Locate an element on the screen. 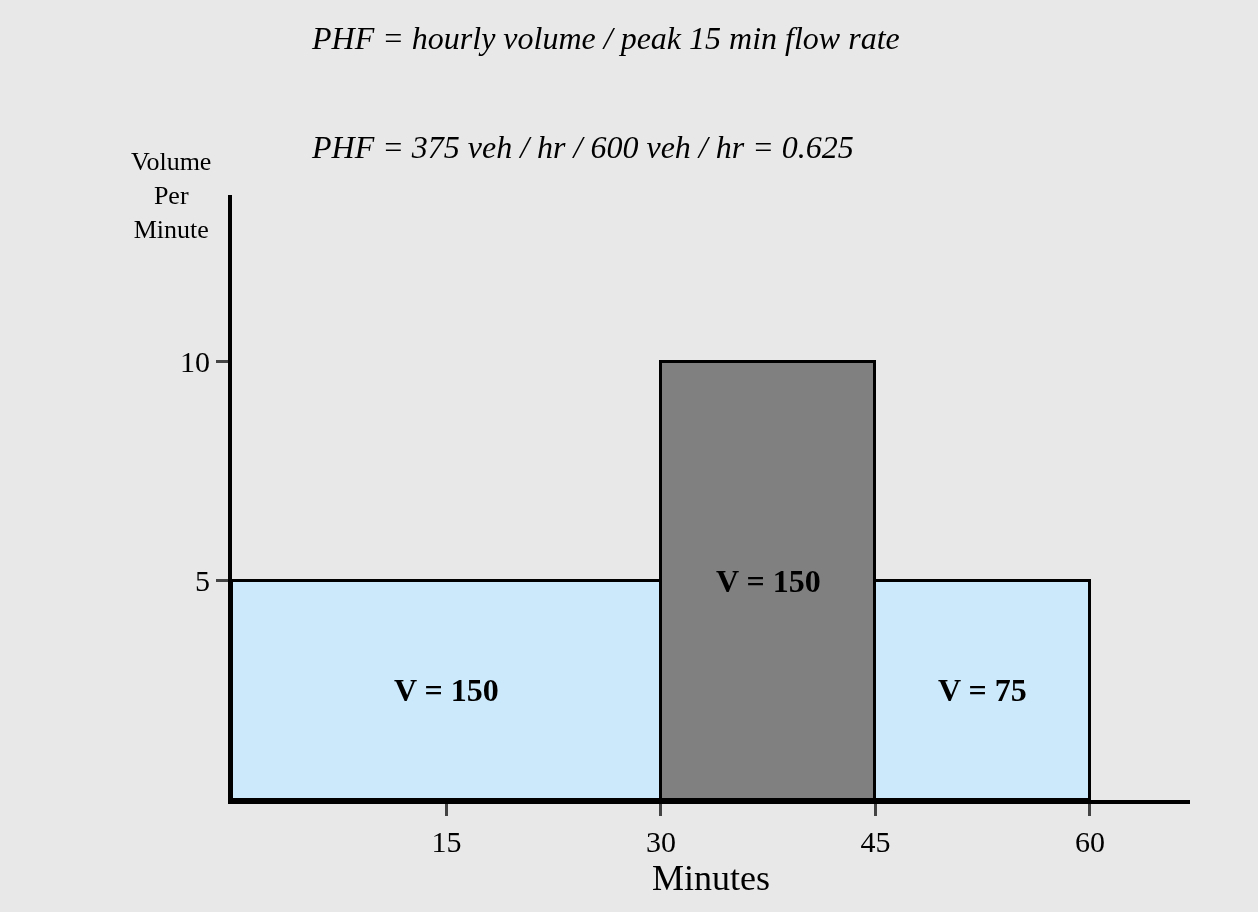  x-tick-label: 45 is located at coordinates (875, 841).